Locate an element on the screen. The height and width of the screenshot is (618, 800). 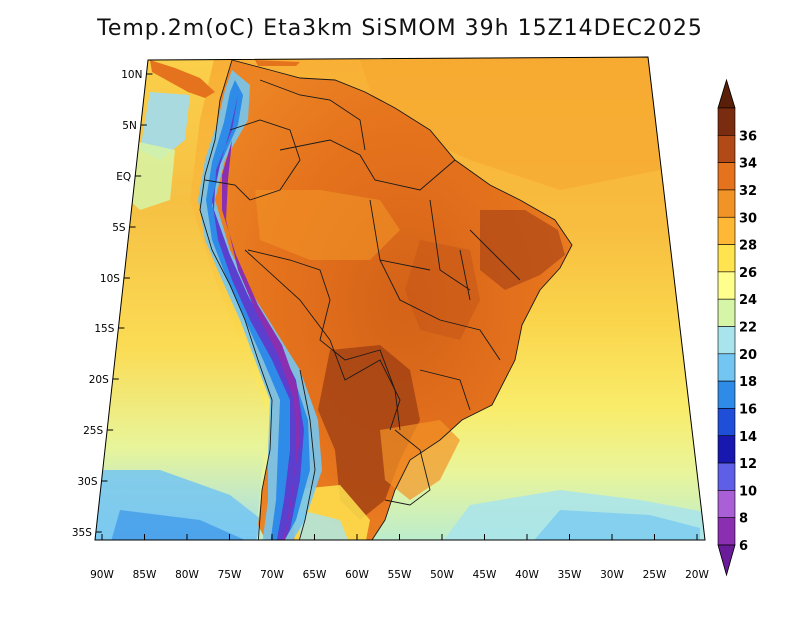
lat-label-4: 10S is located at coordinates (110, 279).